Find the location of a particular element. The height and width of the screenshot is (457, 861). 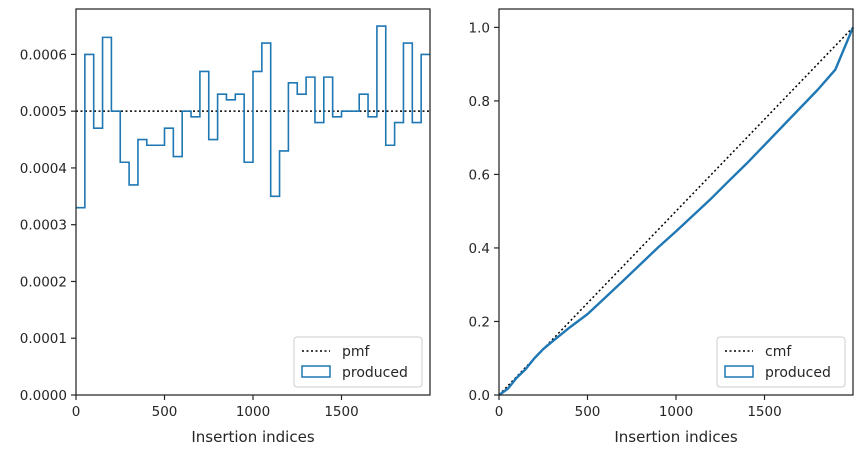

y-tick-label: 0.4 is located at coordinates (479, 249).